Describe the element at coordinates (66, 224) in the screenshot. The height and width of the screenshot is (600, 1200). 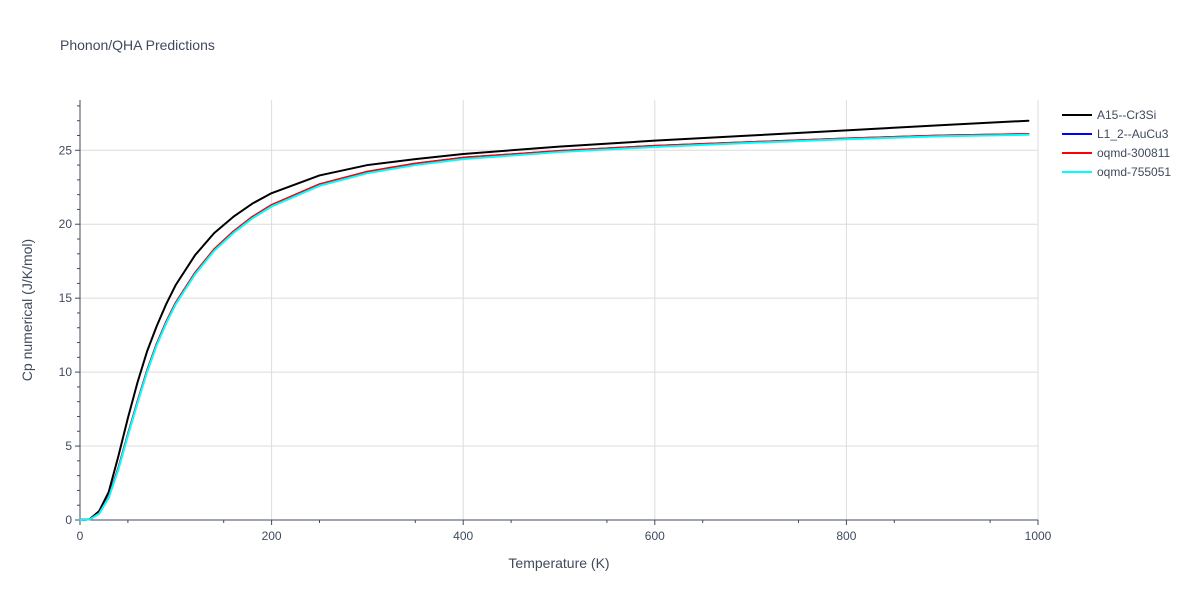
I see `y-tick-label: 20` at that location.